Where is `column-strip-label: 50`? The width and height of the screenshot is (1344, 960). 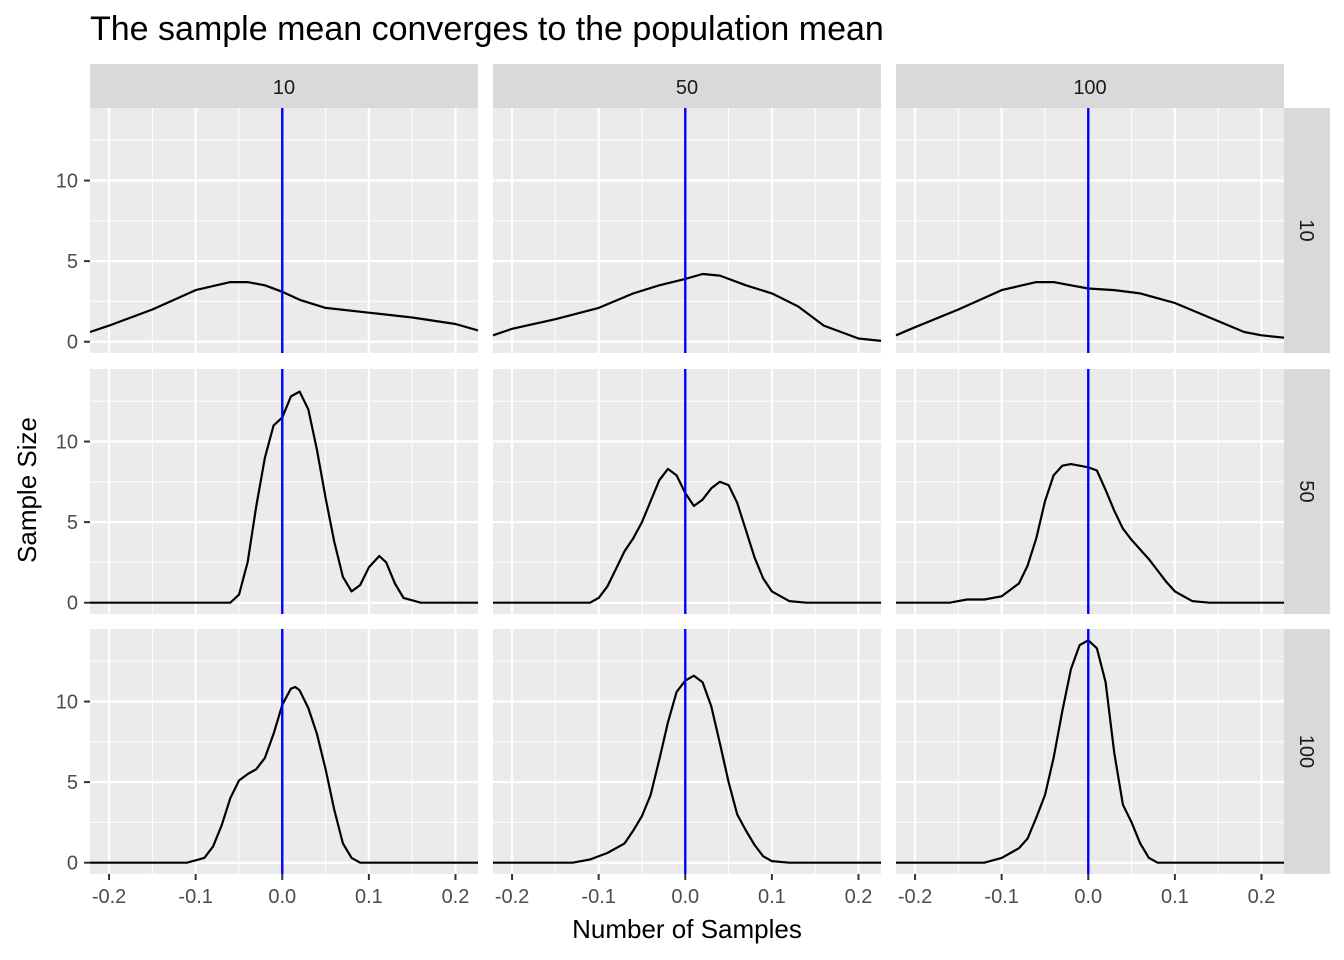 column-strip-label: 50 is located at coordinates (687, 88).